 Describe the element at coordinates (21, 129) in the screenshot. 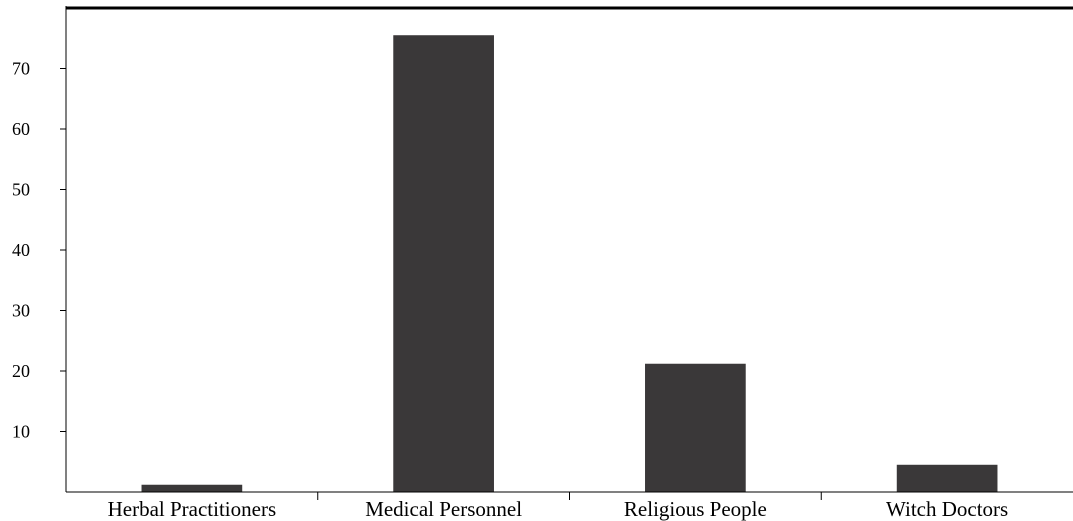

I see `y-tick-label: 60` at that location.